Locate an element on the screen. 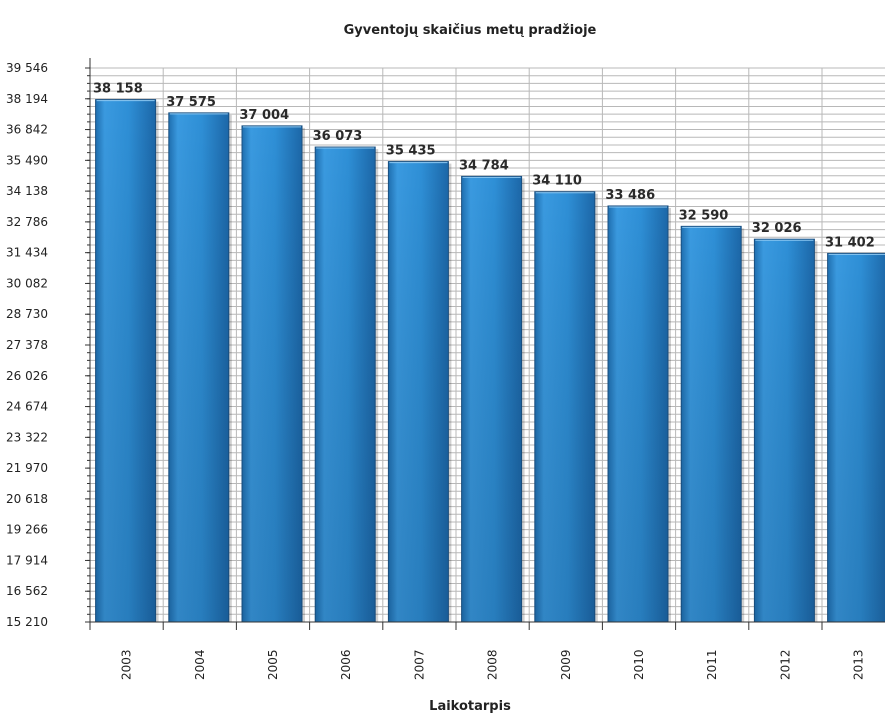  y-tick-label: 36 842 is located at coordinates (27, 130).